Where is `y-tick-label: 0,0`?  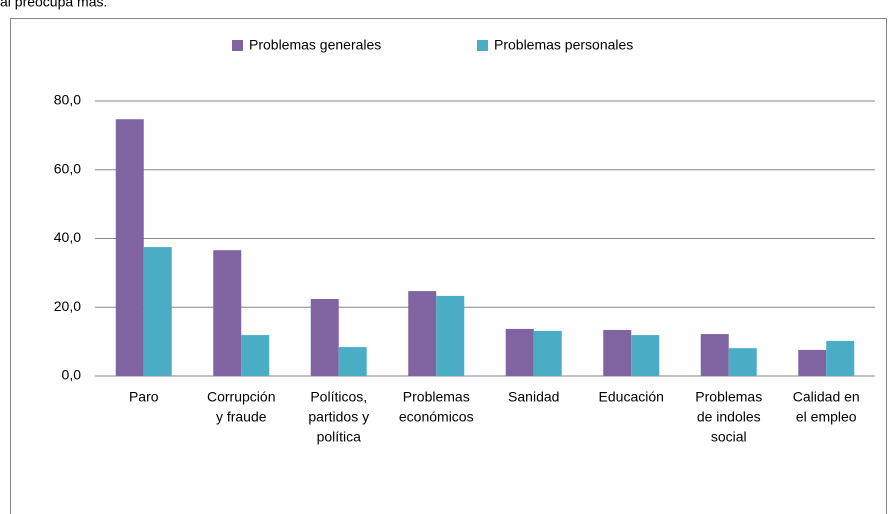
y-tick-label: 0,0 is located at coordinates (72, 375).